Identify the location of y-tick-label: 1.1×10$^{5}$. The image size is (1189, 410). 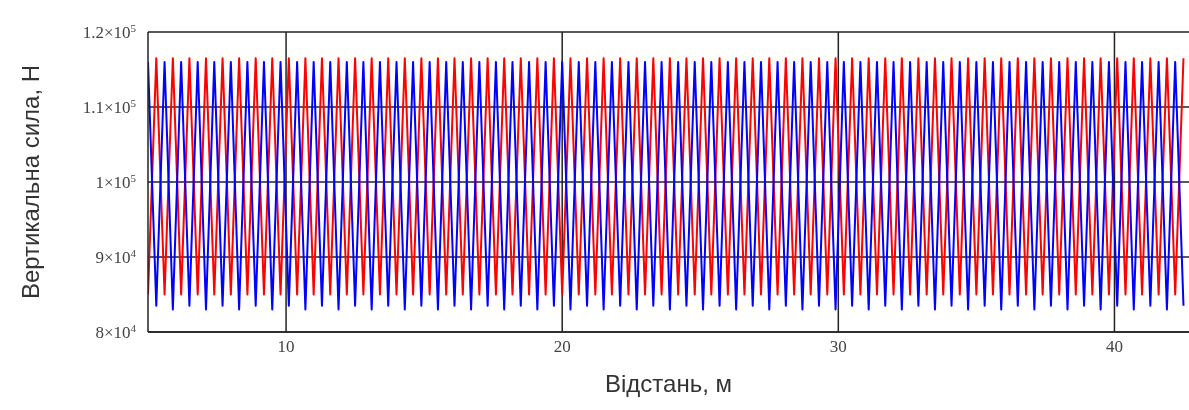
(109, 107).